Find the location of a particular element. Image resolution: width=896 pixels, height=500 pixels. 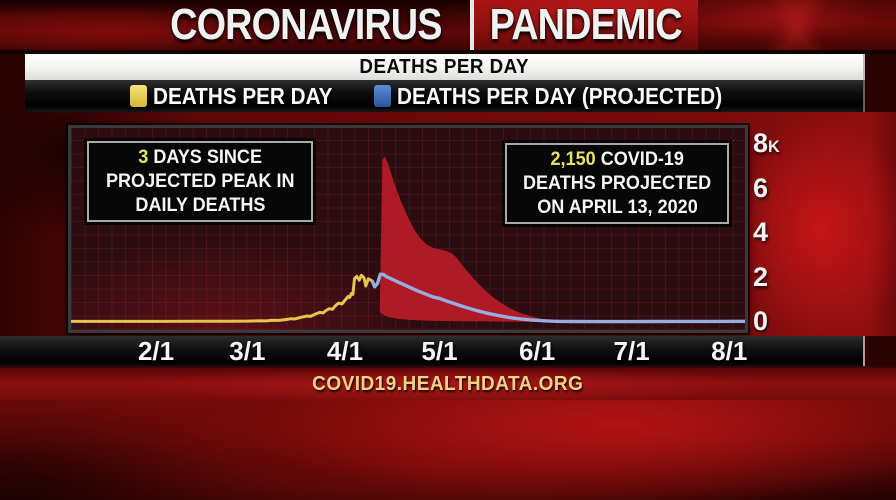

banner-pandemic-box: PANDEMIC is located at coordinates (584, 25).